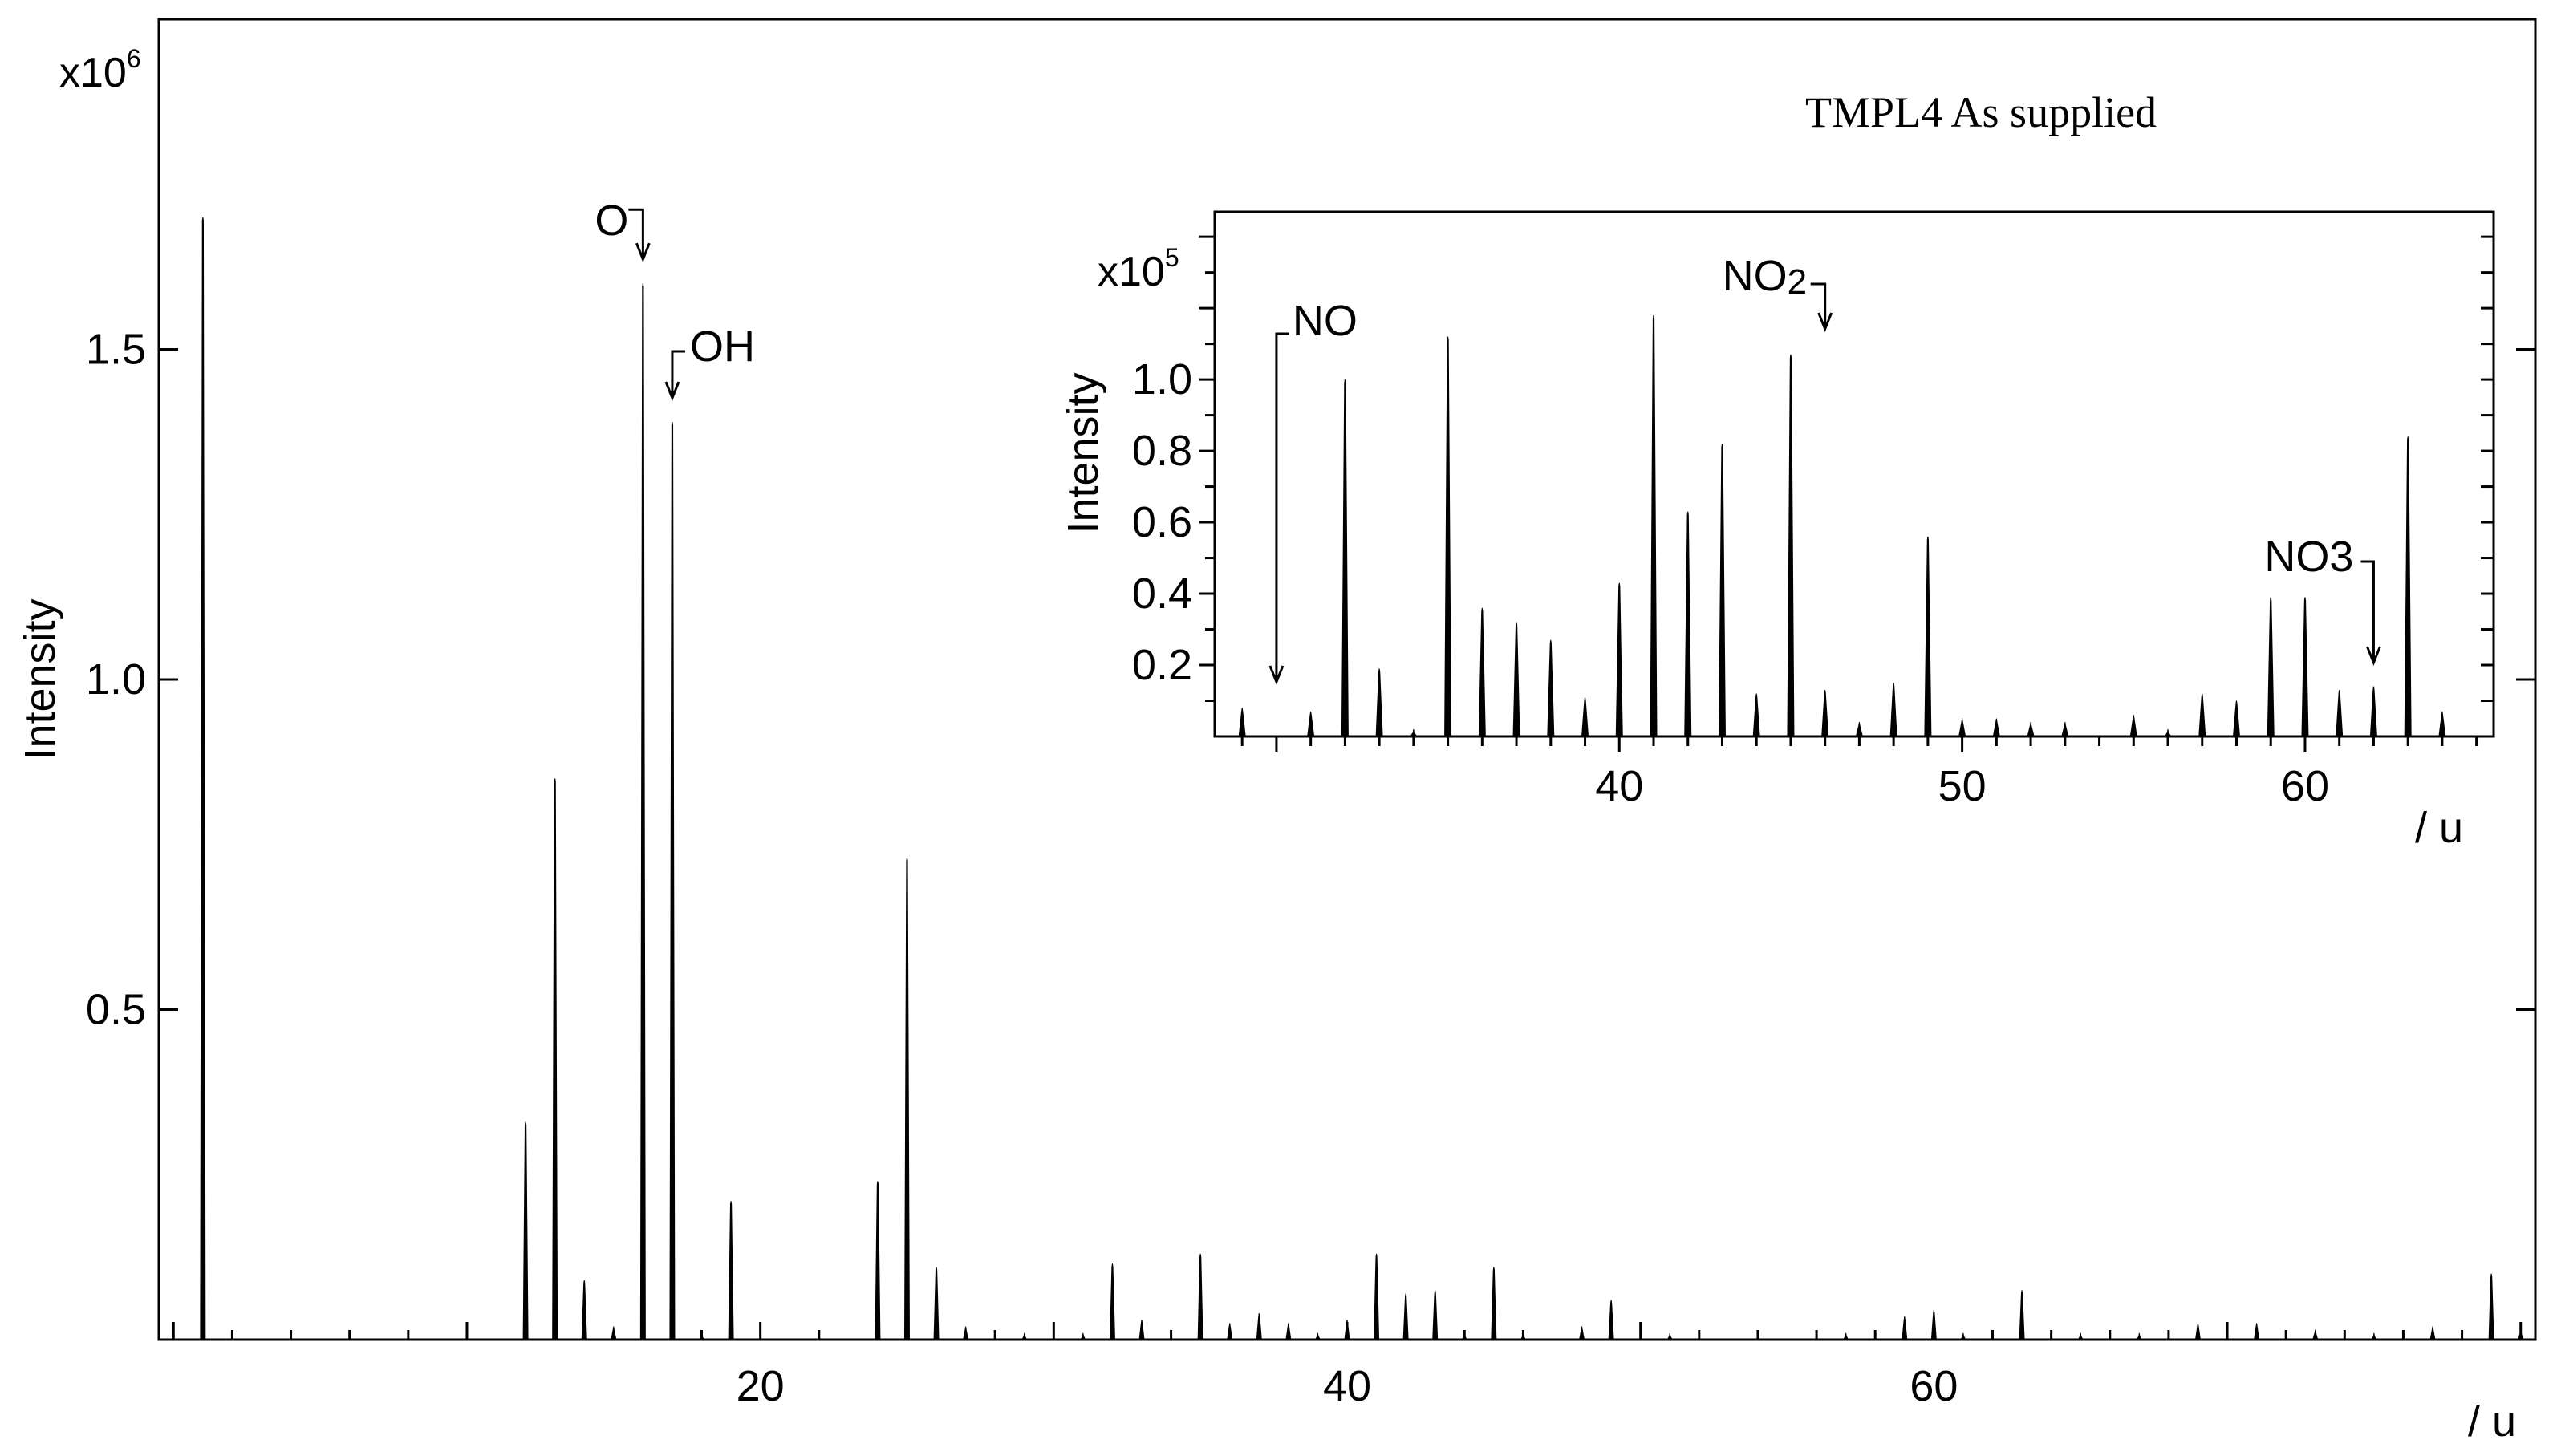 The width and height of the screenshot is (2553, 1456). I want to click on inset-y-tick-label: 0.8, so click(1162, 451).